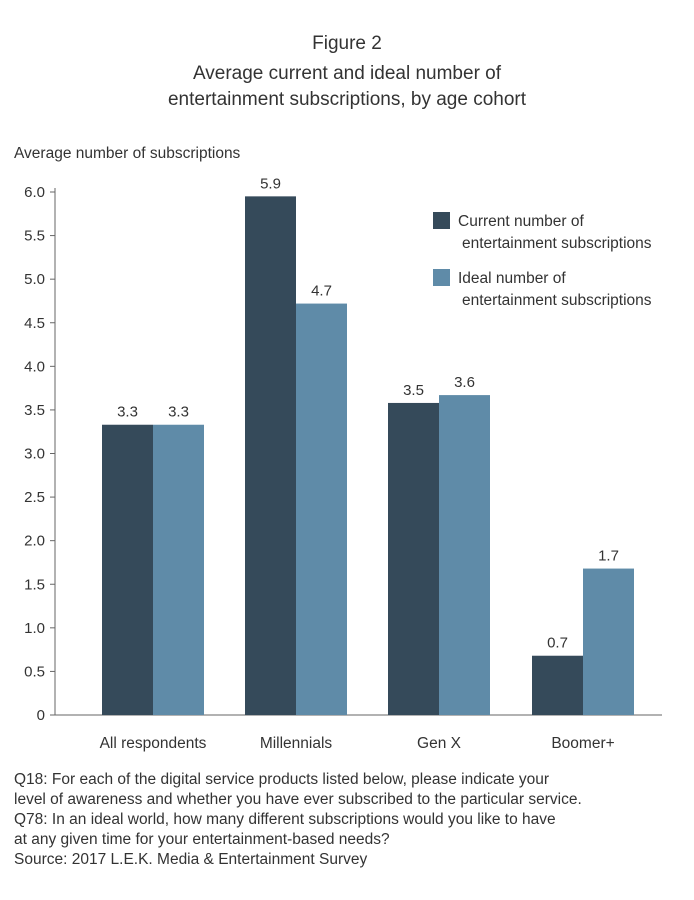 This screenshot has height=900, width=694. What do you see at coordinates (34, 410) in the screenshot?
I see `y-tick-label: 3.5` at bounding box center [34, 410].